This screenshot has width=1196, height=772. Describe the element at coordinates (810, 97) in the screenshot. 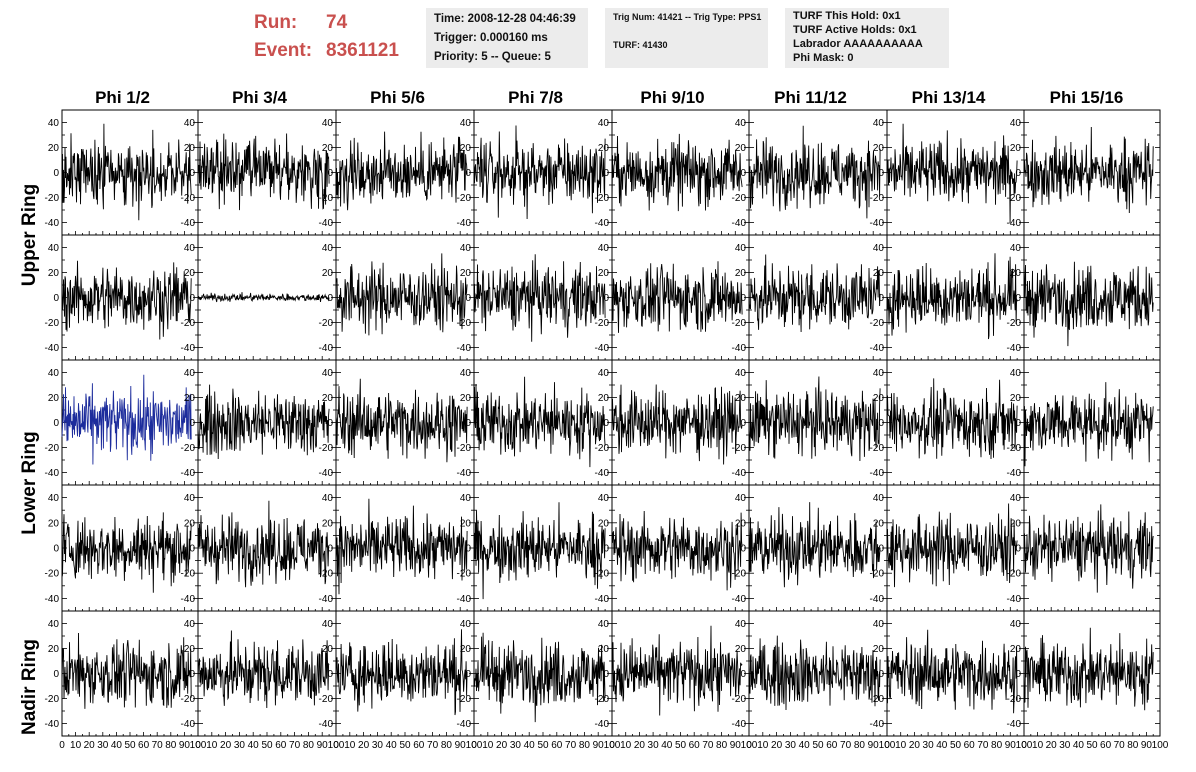

I see `column-header-phi-11-12: Phi 11/12` at that location.